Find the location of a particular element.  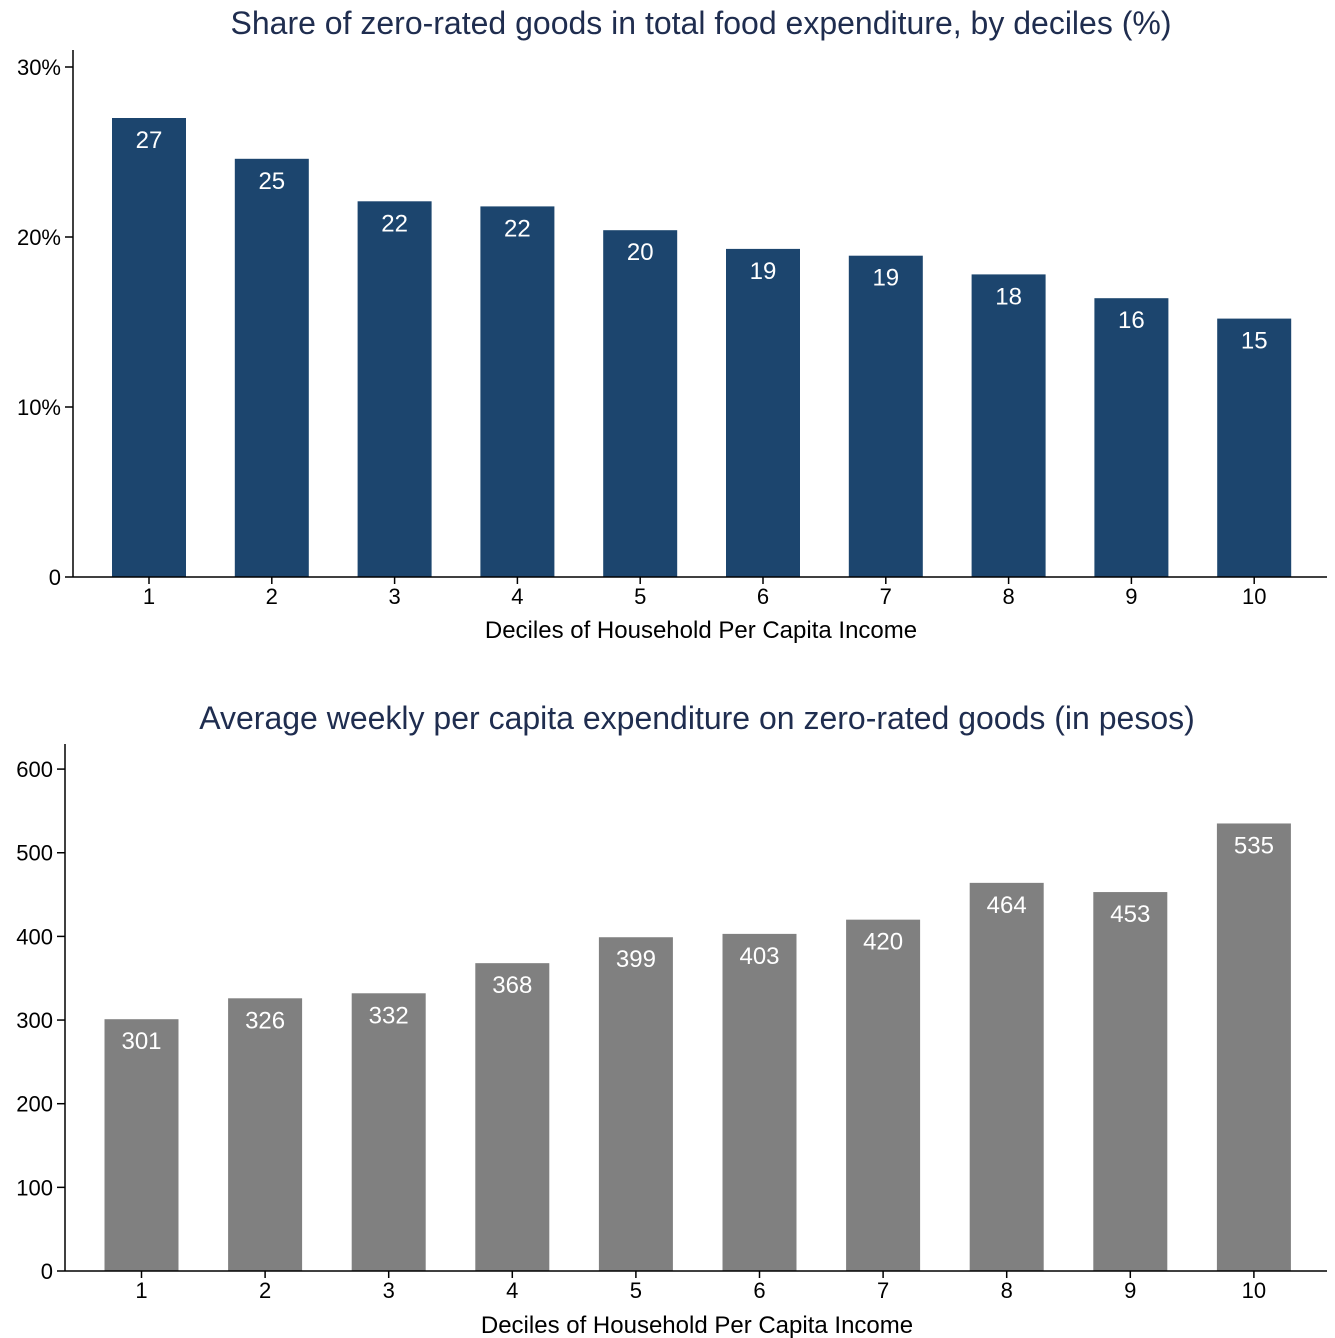

expenditure-chart-y-tick-label: 100 is located at coordinates (34, 1187).